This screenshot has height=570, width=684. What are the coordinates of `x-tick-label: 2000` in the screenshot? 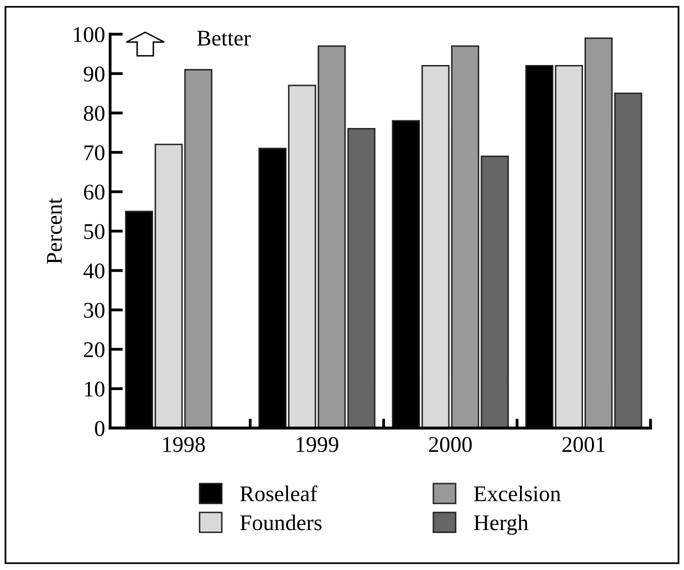 It's located at (450, 444).